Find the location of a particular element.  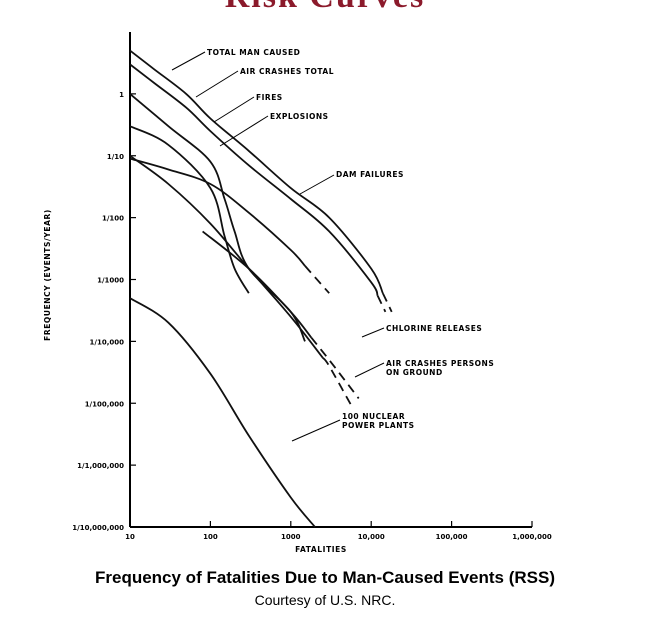

series-label-air-crashes-persons-on-ground: AIR CRASHES PERSONS is located at coordinates (440, 363).